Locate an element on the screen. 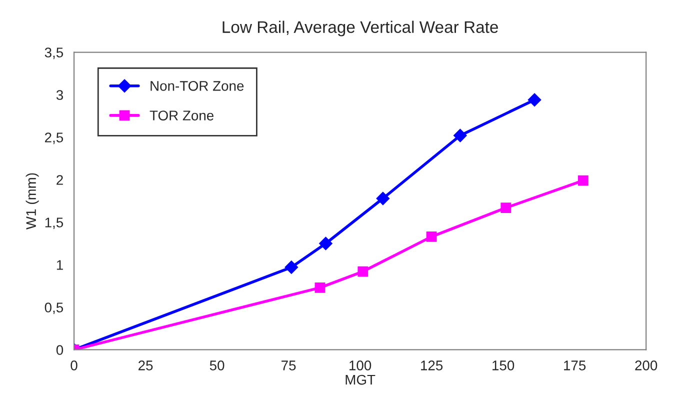  y-tick-label: 0,5 is located at coordinates (54, 308).